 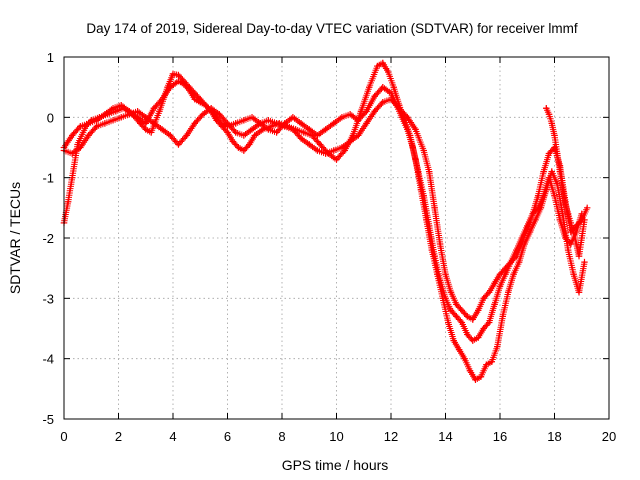 What do you see at coordinates (48, 178) in the screenshot?
I see `y-tick-label: -1` at bounding box center [48, 178].